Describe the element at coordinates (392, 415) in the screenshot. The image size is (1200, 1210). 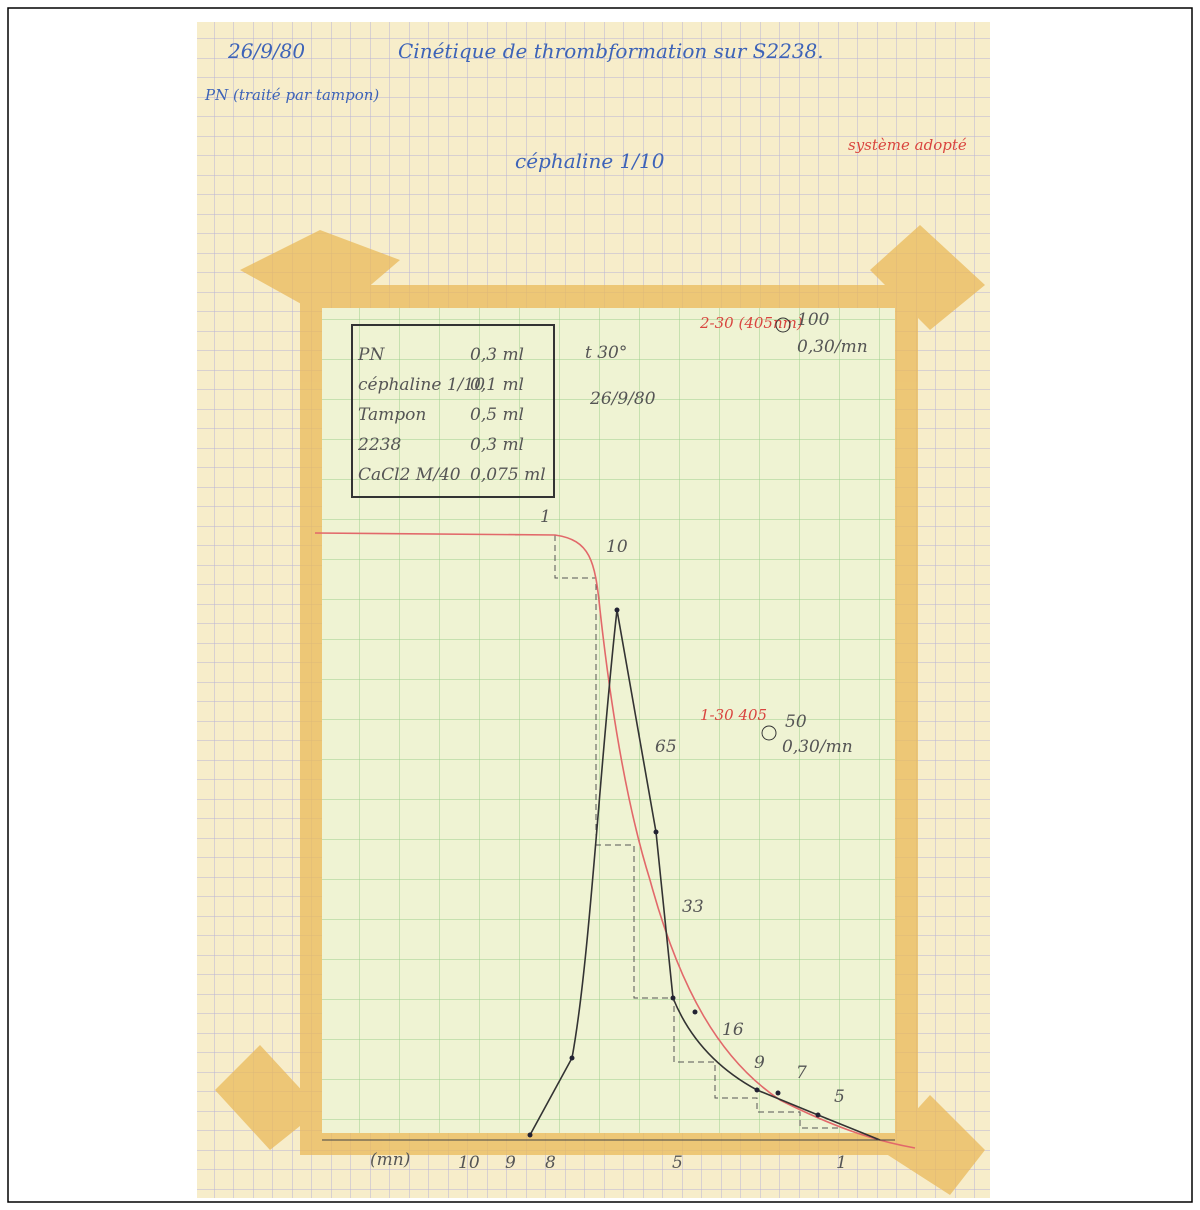
I see `table-label: Tampon` at that location.